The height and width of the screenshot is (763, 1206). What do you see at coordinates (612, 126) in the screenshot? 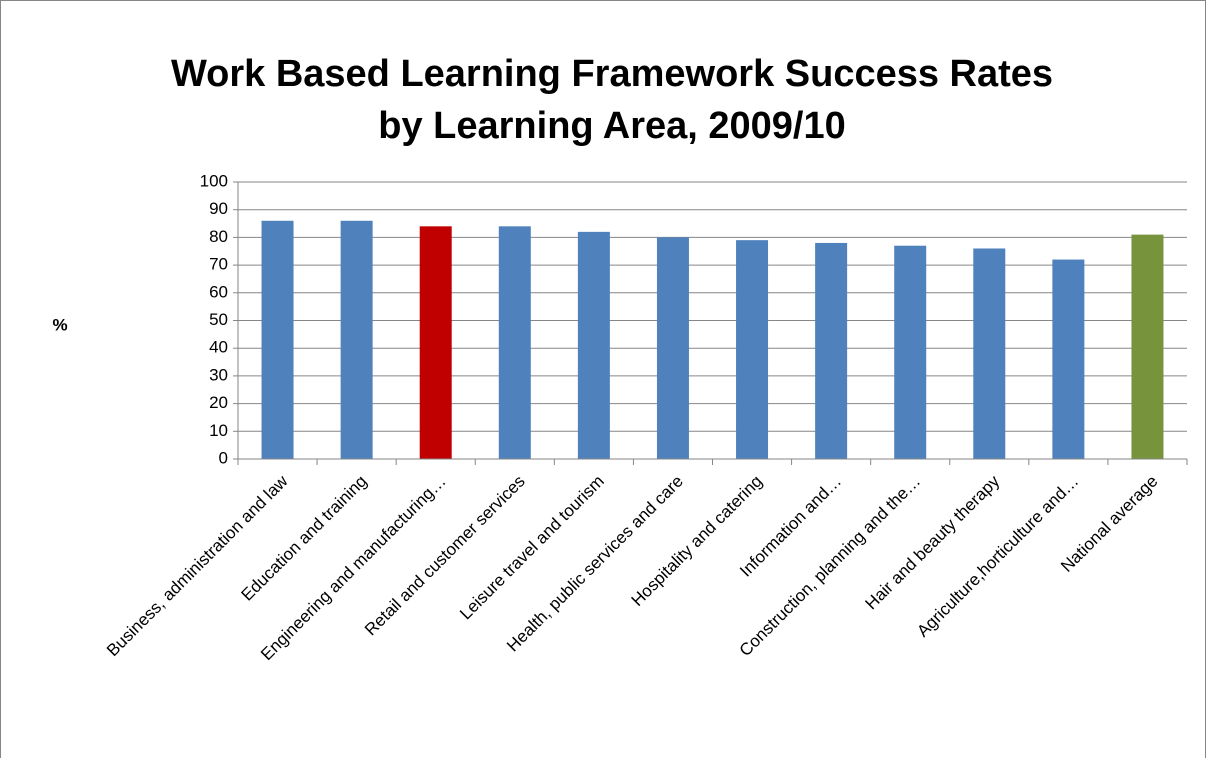
I see `chart-title: by Learning Area, 2009/10` at bounding box center [612, 126].